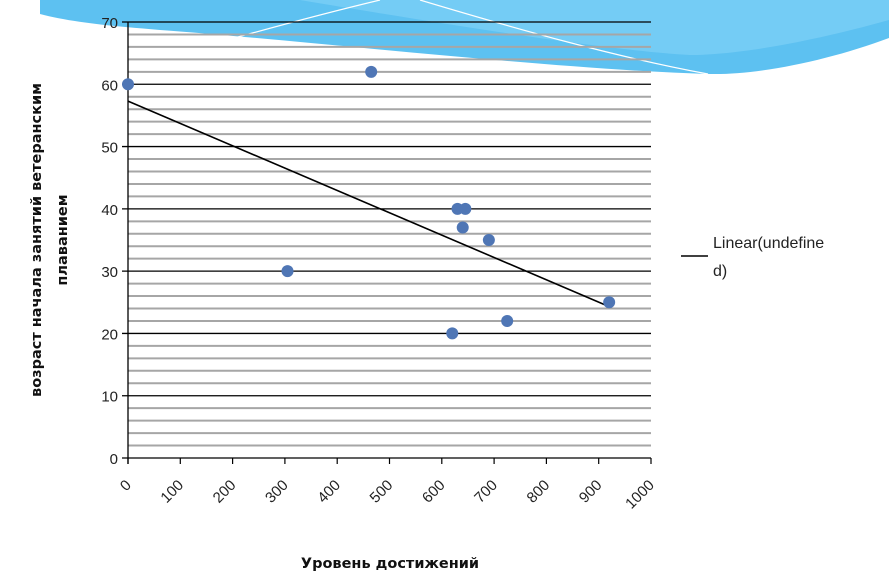 This screenshot has width=889, height=578. Describe the element at coordinates (225, 492) in the screenshot. I see `x-tick-label: 200` at that location.